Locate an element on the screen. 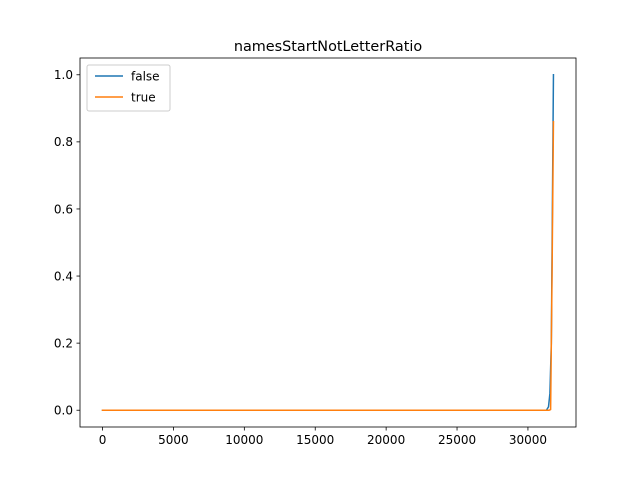 This screenshot has height=480, width=640. x-tick-label: 0 is located at coordinates (103, 440).